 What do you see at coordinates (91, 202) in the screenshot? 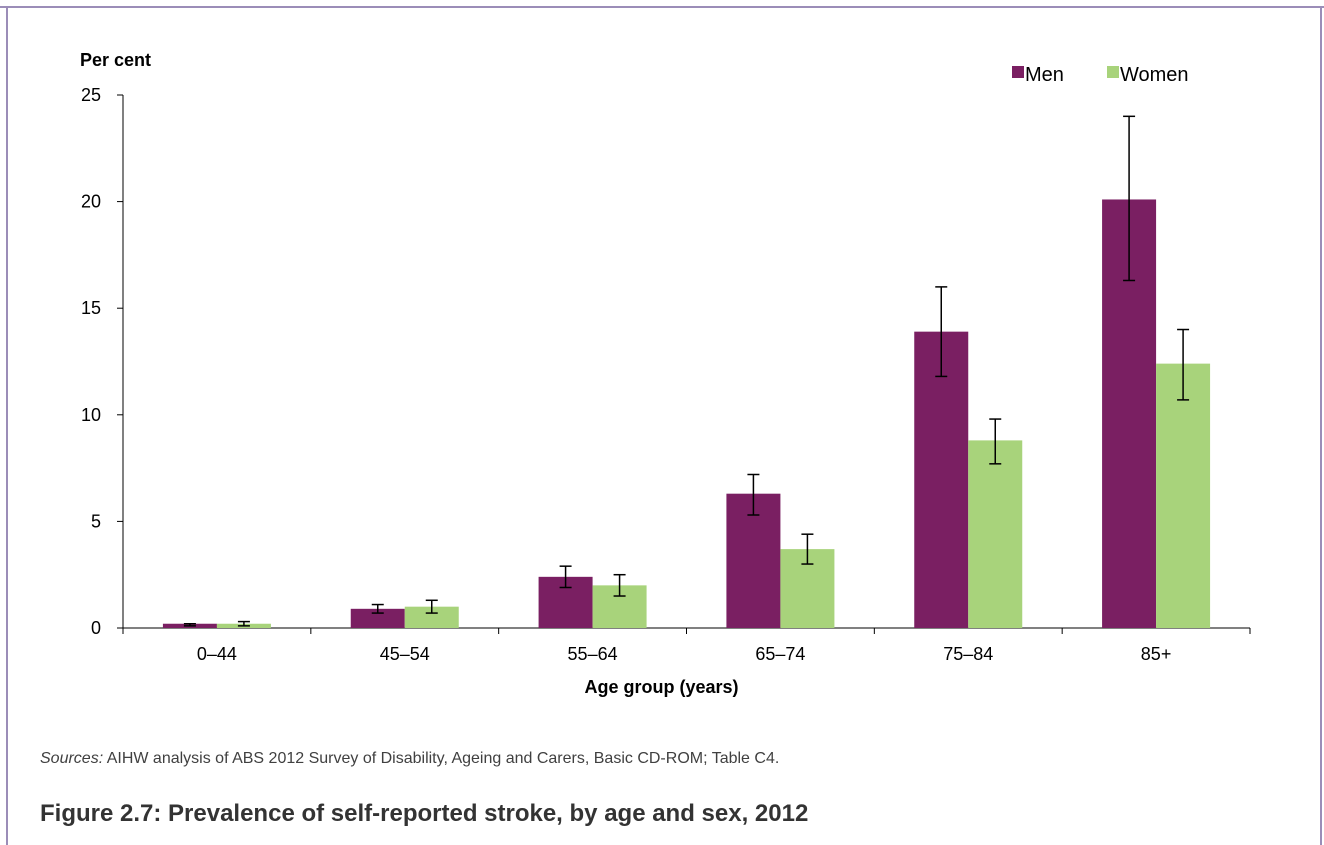
I see `y-tick-label: 20` at bounding box center [91, 202].